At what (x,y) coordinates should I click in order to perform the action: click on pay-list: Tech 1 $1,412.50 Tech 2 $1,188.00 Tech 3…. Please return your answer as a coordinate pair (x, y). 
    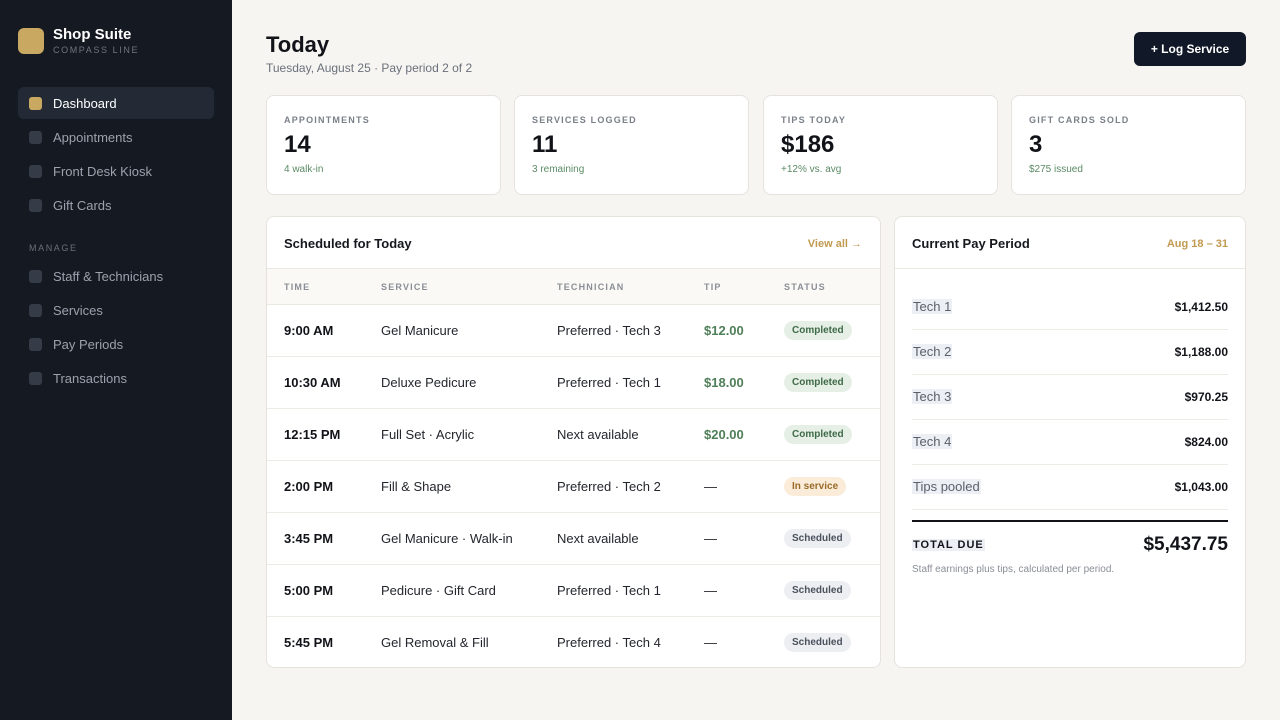
    Looking at the image, I should click on (1070, 397).